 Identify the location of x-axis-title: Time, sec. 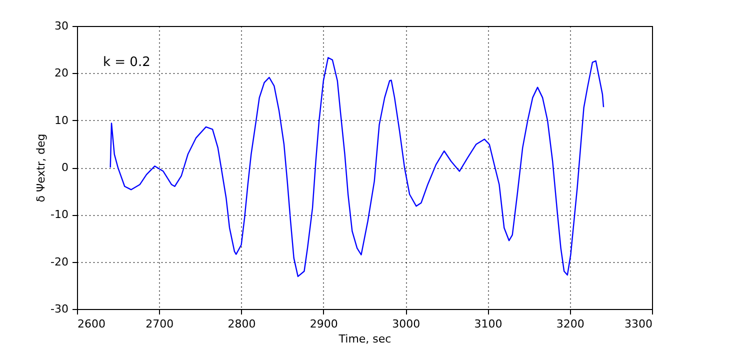
(365, 338).